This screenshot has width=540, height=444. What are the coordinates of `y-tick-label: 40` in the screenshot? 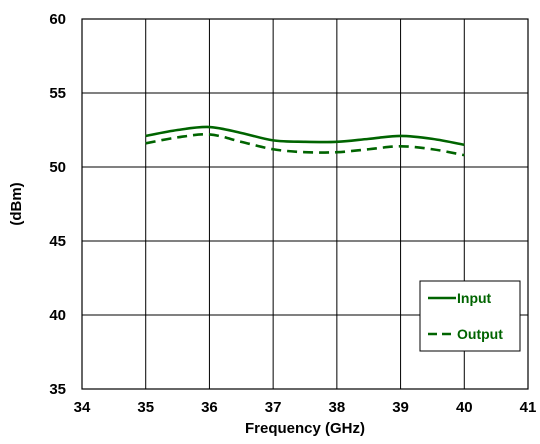 It's located at (57, 315).